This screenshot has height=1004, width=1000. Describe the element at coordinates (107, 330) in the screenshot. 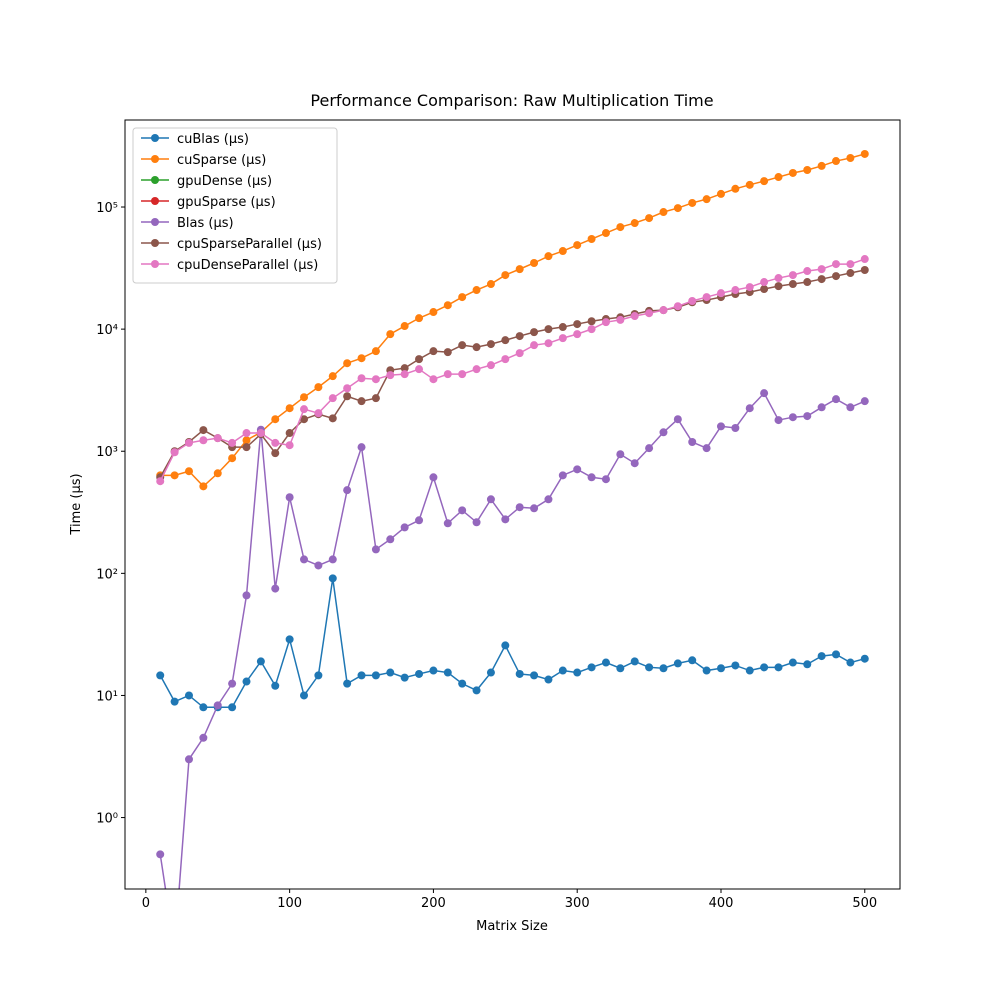

I see `y-tick-label: 10⁴` at that location.